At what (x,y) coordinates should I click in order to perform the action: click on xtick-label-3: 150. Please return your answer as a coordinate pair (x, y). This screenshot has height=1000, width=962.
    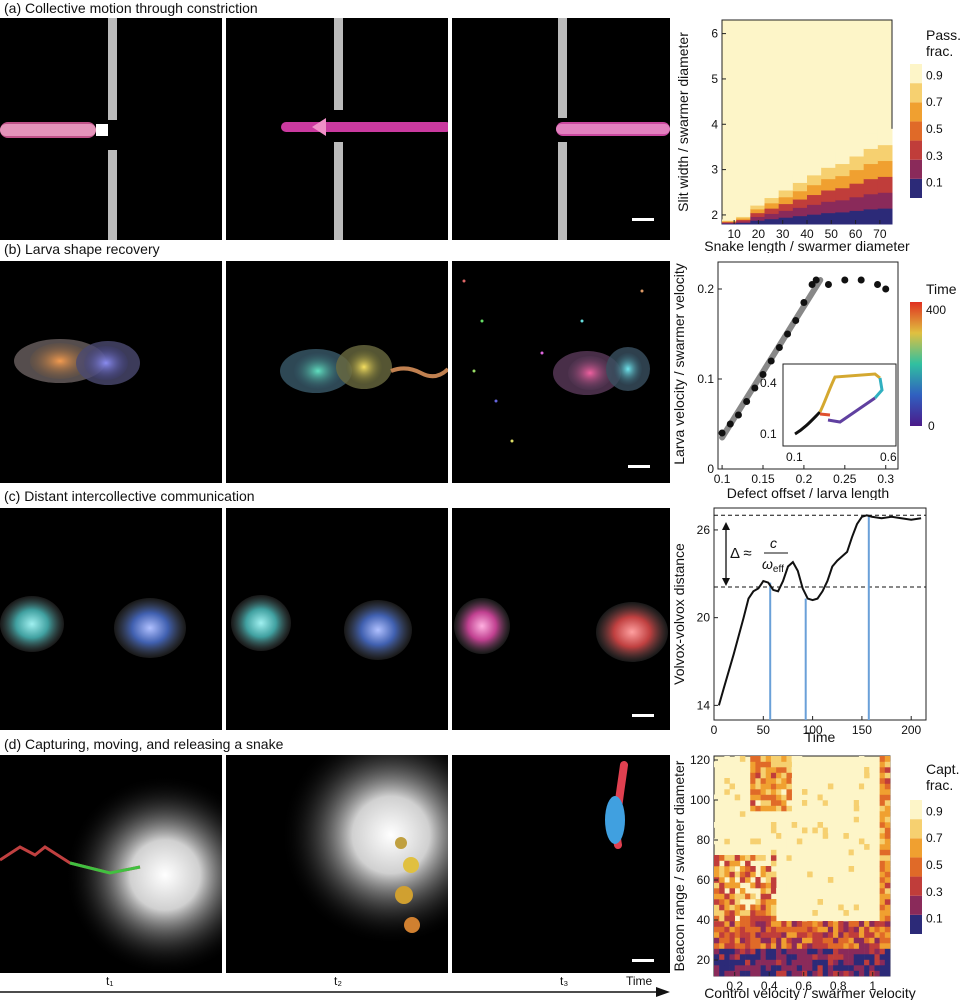
    Looking at the image, I should click on (862, 730).